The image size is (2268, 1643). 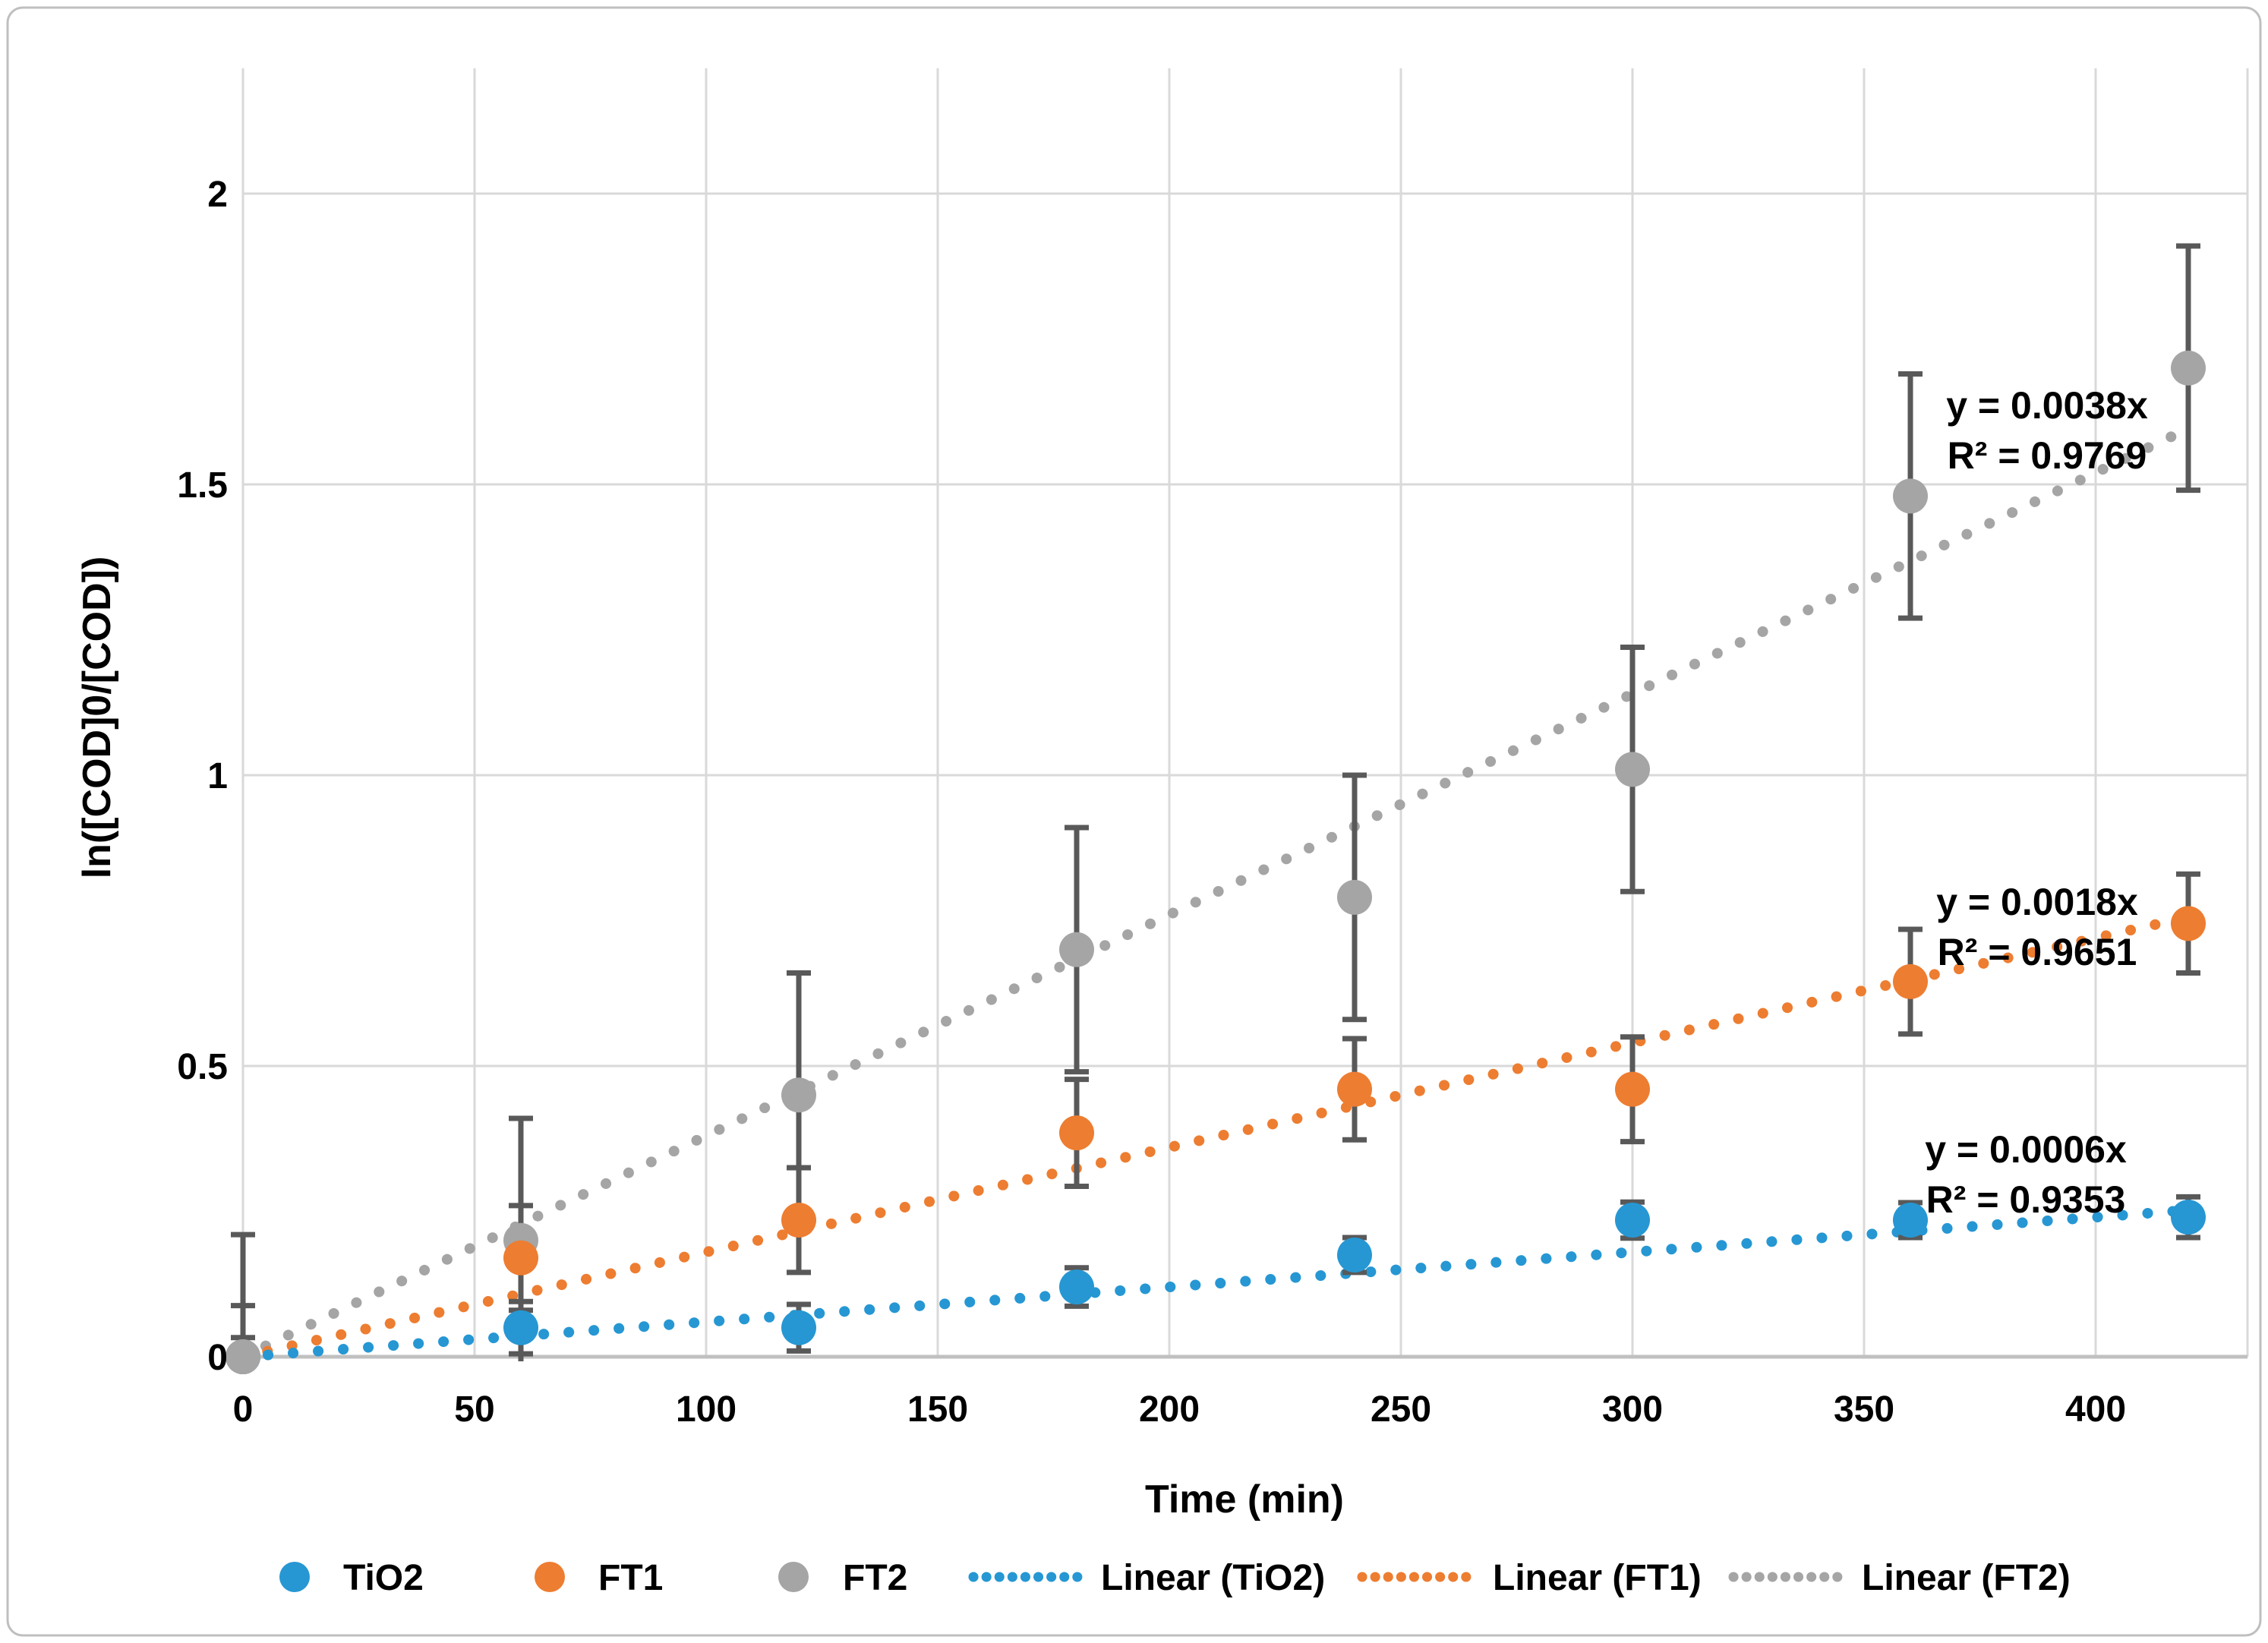 I want to click on trendline-r2-tio2: R² = 0.9353, so click(x=2026, y=1199).